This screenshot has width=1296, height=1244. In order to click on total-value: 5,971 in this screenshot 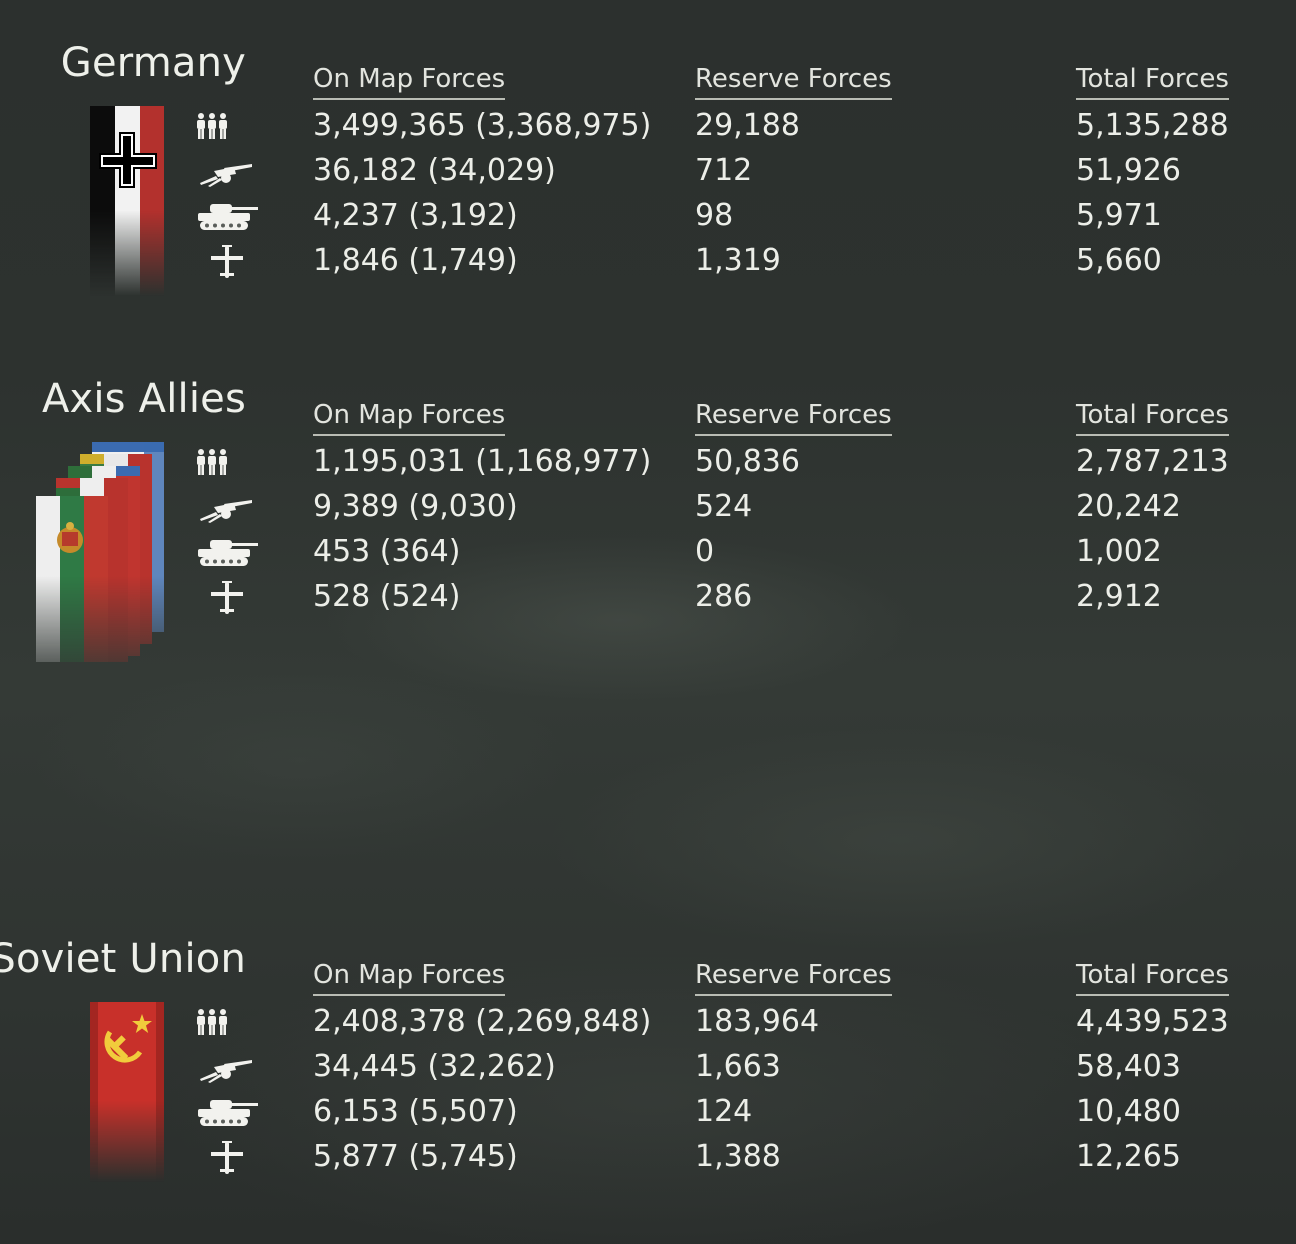, I will do `click(1119, 215)`.